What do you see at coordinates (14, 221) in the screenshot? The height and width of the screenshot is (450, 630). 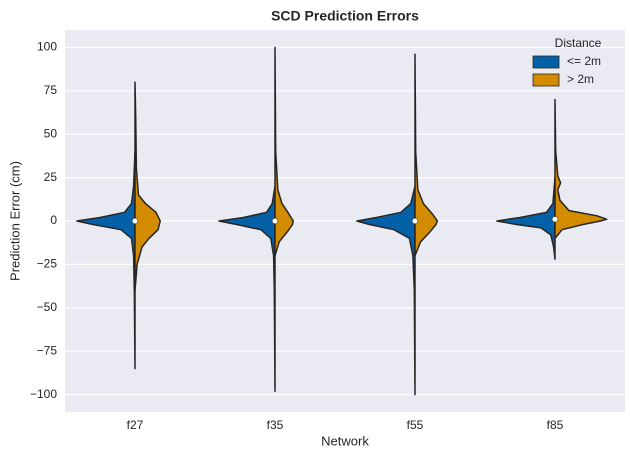 I see `y-axis-label: Prediction Error (cm)` at bounding box center [14, 221].